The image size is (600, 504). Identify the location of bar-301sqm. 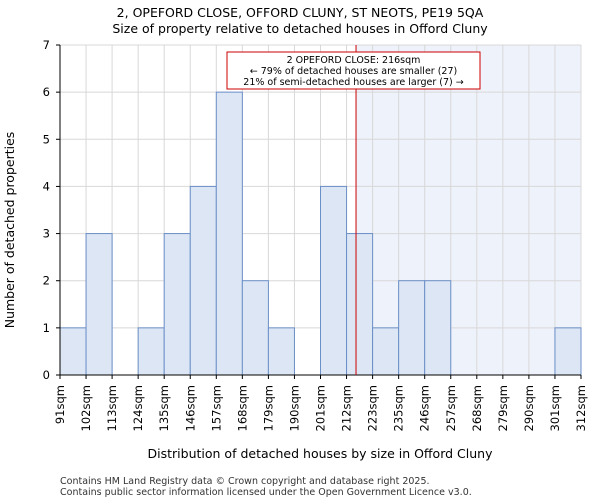
(568, 351).